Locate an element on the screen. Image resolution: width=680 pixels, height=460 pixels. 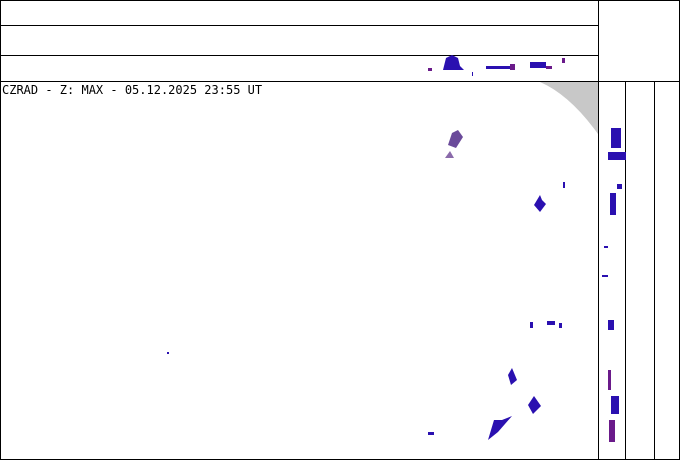
no-coverage-area is located at coordinates (569, 108).